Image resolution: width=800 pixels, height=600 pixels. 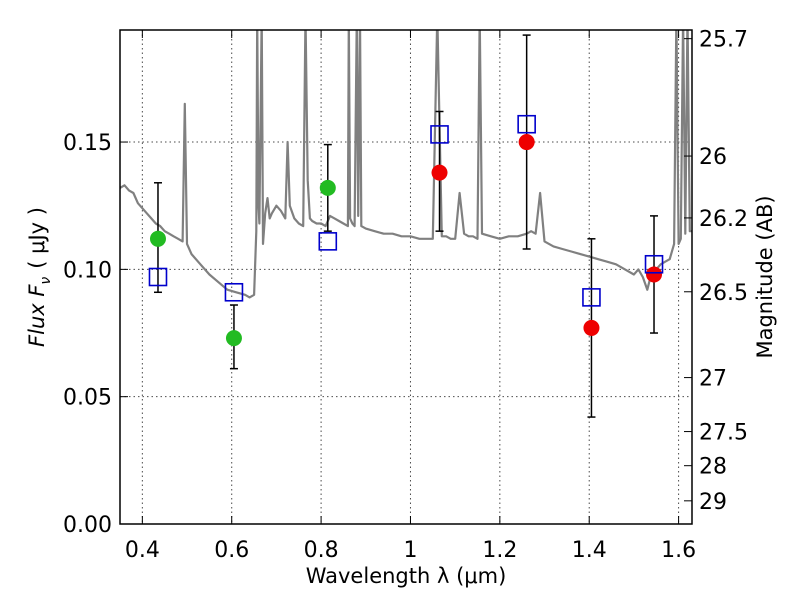 I want to click on y-axis-ticks: 0.00 0.05 0.10 0.15, so click(x=95, y=334).